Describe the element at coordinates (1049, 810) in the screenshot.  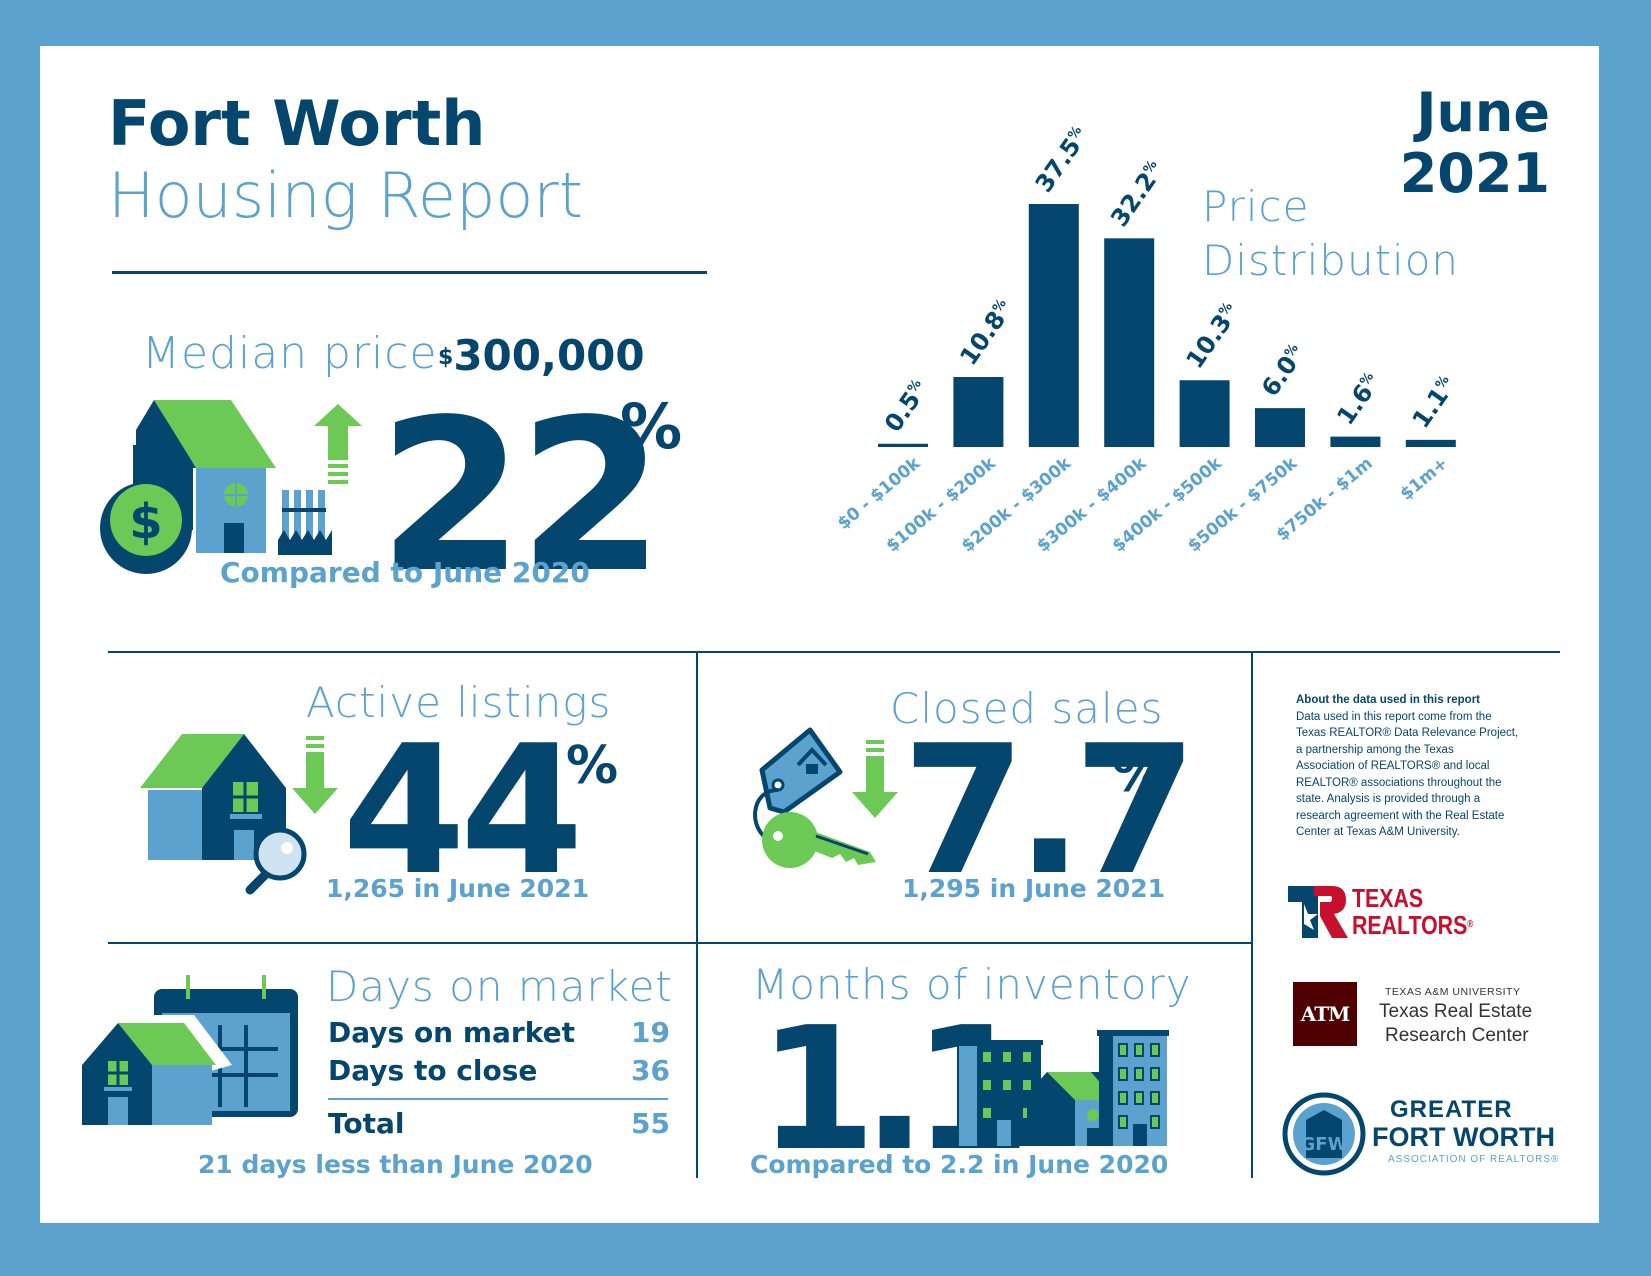
I see `closed-sales-change: 7.7` at that location.